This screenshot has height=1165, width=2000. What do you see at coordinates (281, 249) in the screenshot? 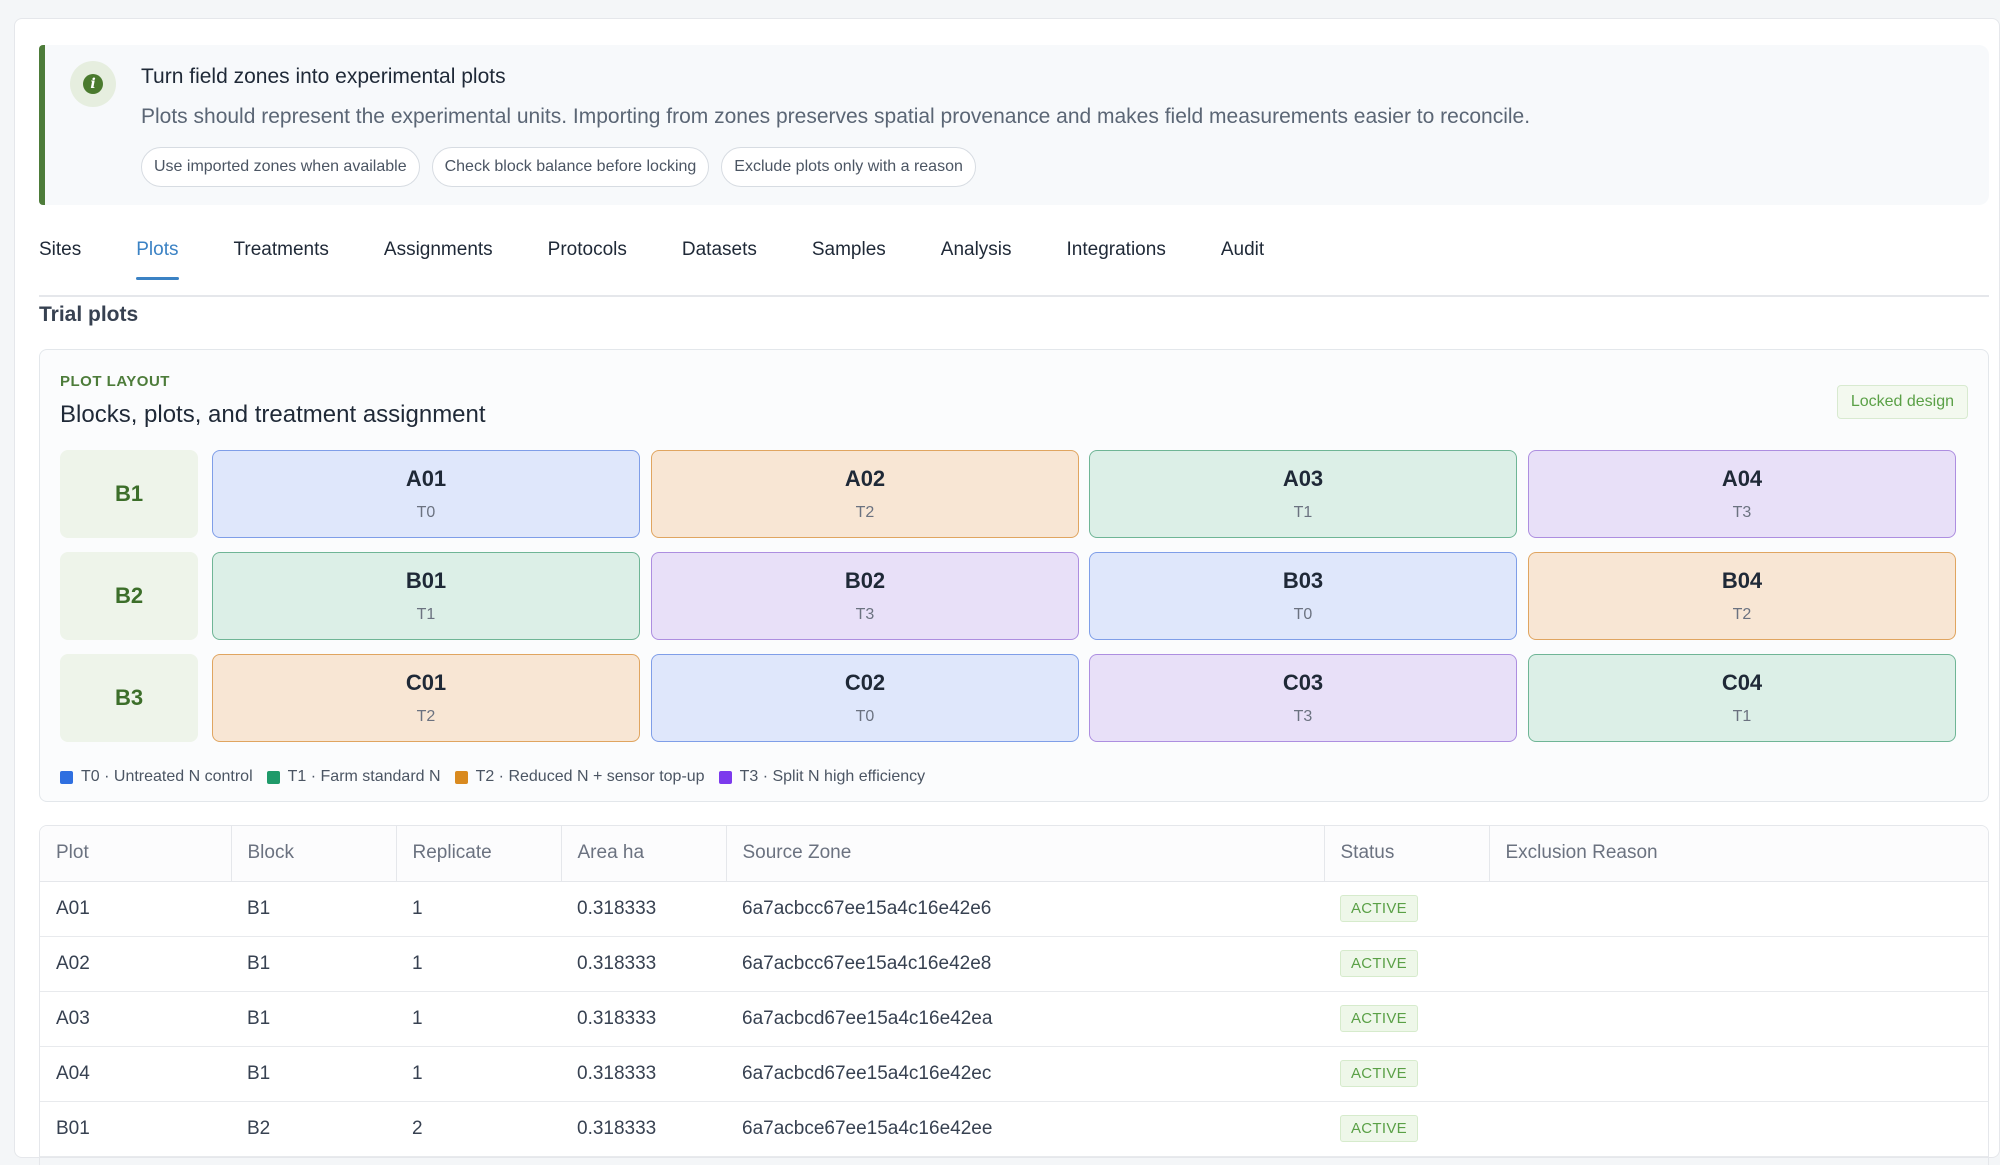
I see `tab-treatments: Treatments` at bounding box center [281, 249].